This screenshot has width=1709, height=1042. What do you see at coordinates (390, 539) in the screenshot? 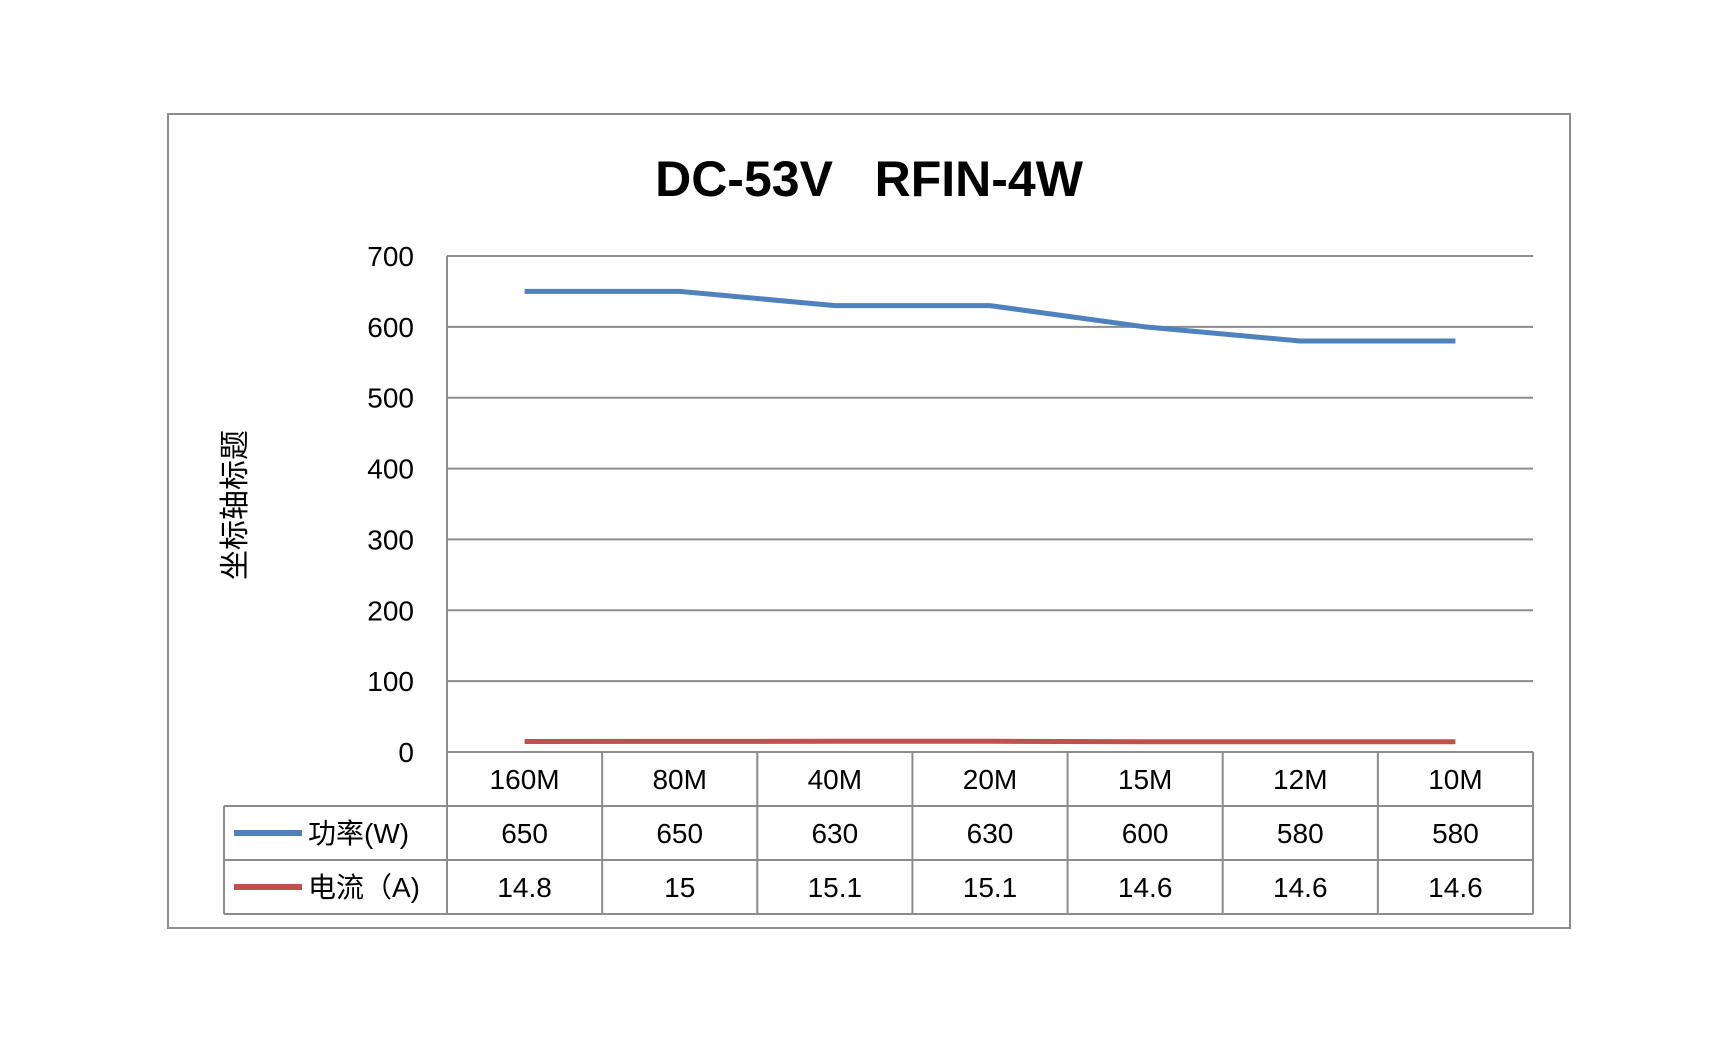
I see `y-tick-label: 300` at bounding box center [390, 539].